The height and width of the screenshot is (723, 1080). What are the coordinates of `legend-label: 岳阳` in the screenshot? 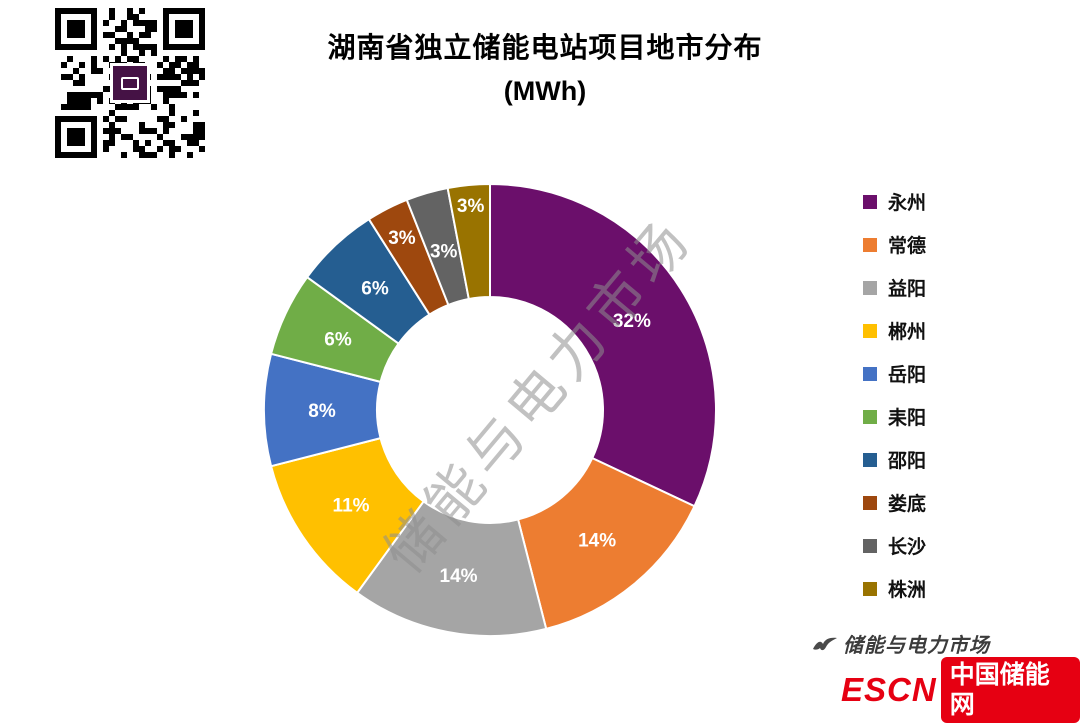 It's located at (907, 375).